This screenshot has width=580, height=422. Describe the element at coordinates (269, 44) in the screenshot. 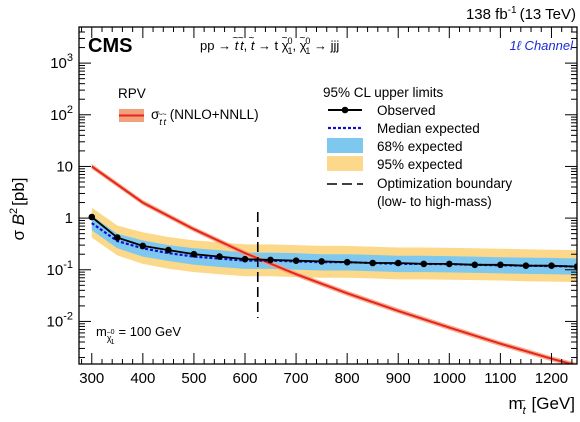

I see `svg-text:pp → t~t~, t~ → t χ~01, χ~01 →: pp → t~t~, t~ → t χ~01, χ~01 → jjj` at that location.